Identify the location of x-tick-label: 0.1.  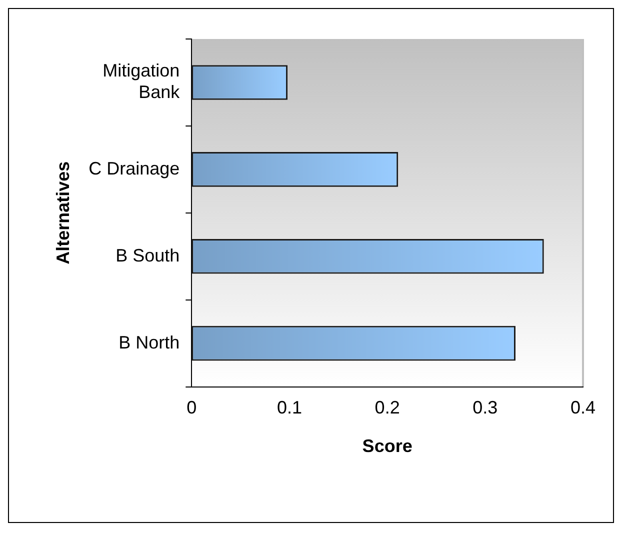
(289, 408).